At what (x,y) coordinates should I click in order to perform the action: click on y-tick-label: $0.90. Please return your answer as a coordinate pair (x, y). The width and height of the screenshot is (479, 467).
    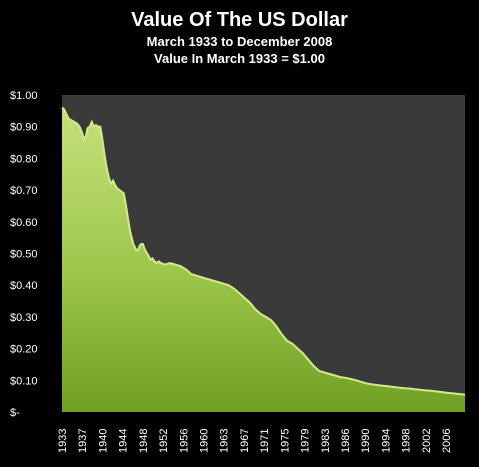
    Looking at the image, I should click on (24, 128).